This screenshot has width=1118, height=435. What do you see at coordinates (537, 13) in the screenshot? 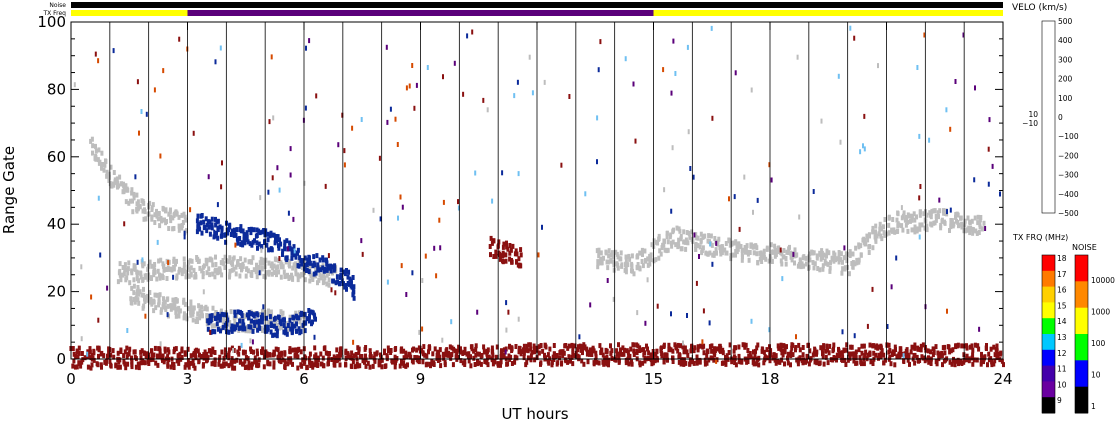
I see `tx-freq-bar` at bounding box center [537, 13].